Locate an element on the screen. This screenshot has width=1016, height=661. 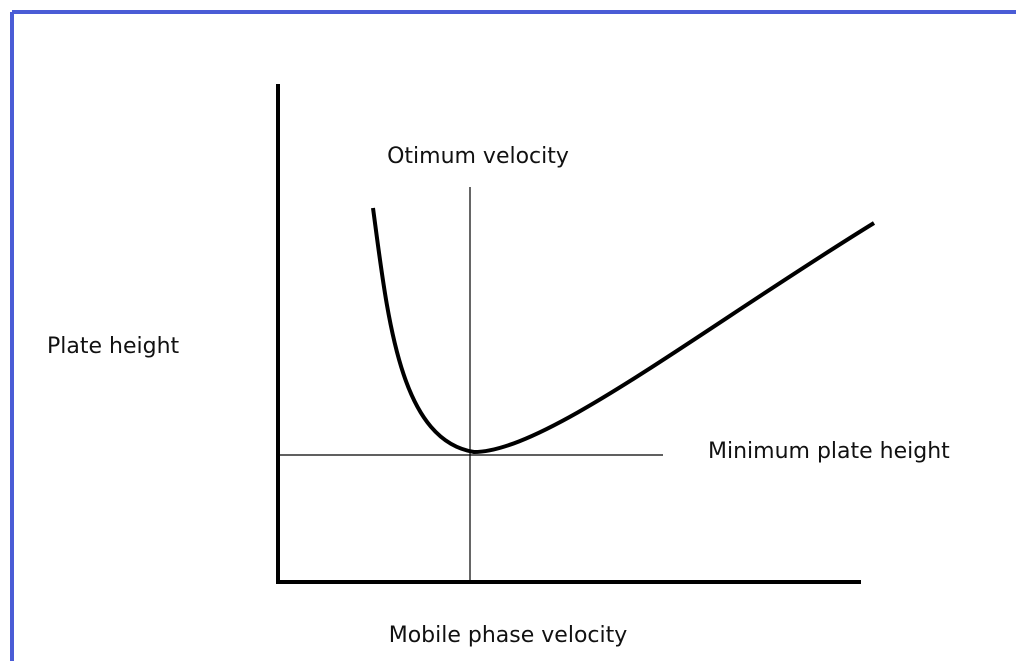
minimum-label: Minimum plate height is located at coordinates (829, 451).